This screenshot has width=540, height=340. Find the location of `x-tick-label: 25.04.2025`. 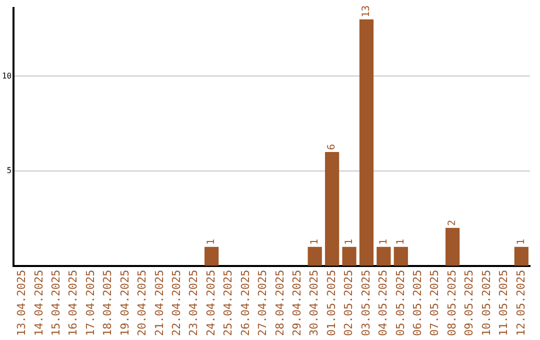

x-tick-label: 25.04.2025 is located at coordinates (228, 303).